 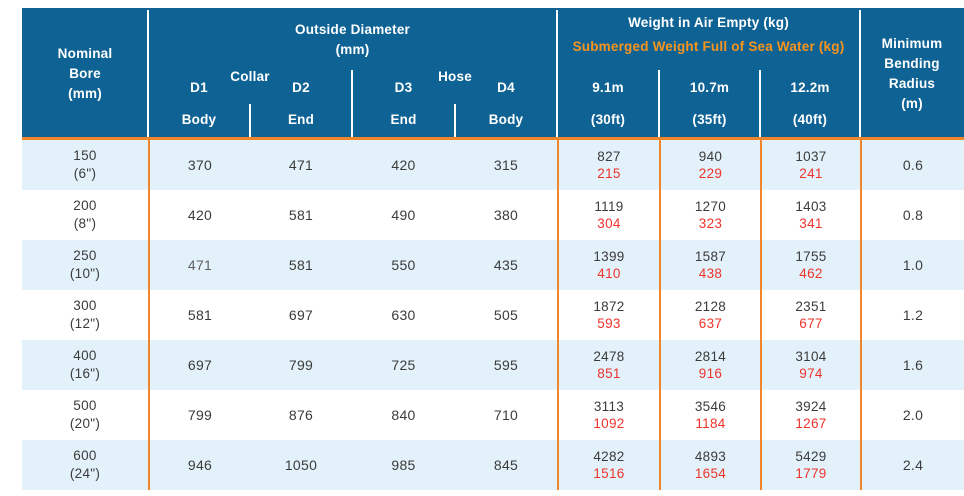 I want to click on weight-submerged: 438, so click(x=710, y=273).